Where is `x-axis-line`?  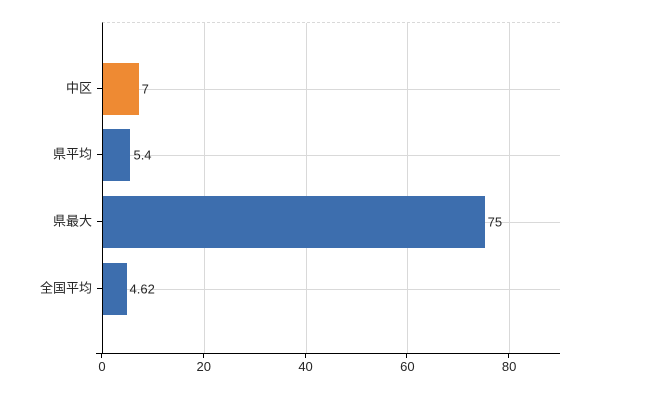 x-axis-line is located at coordinates (328, 353).